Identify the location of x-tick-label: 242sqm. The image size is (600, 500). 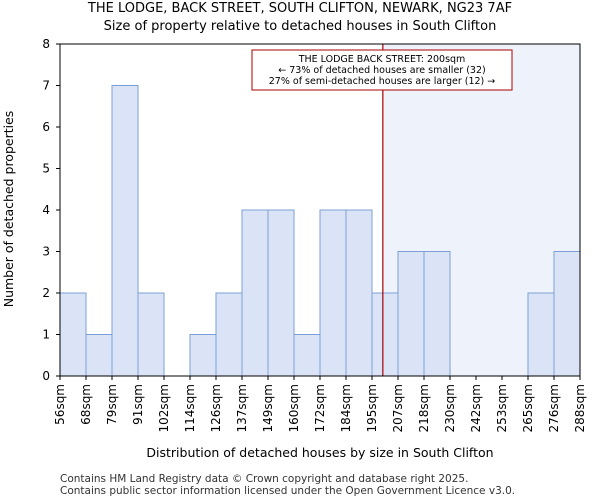
(476, 408).